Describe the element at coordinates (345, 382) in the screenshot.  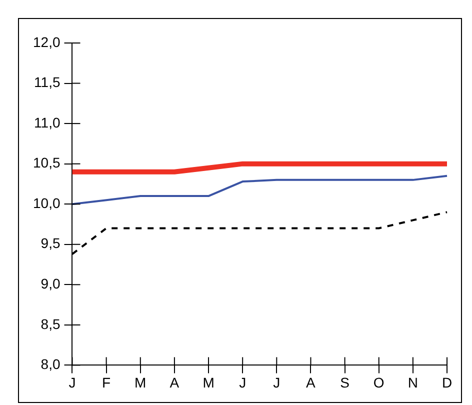
I see `x-tick-label: S` at that location.